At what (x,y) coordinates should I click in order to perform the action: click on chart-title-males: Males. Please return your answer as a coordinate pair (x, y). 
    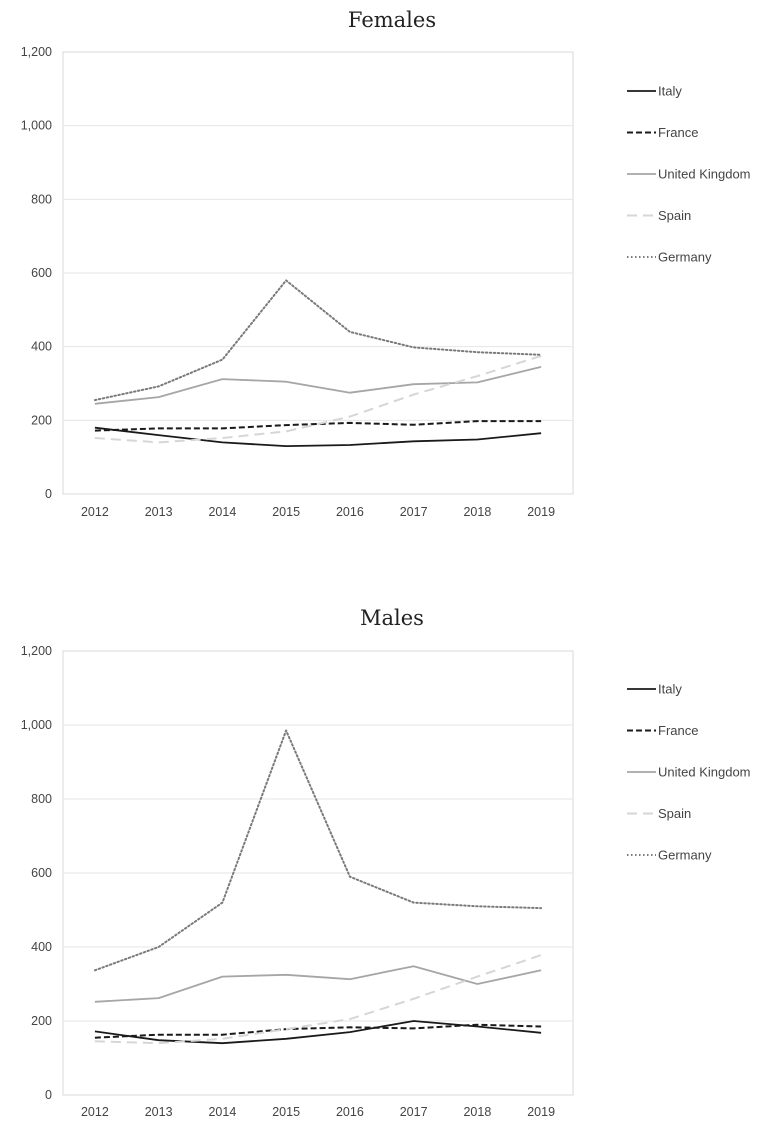
    Looking at the image, I should click on (392, 618).